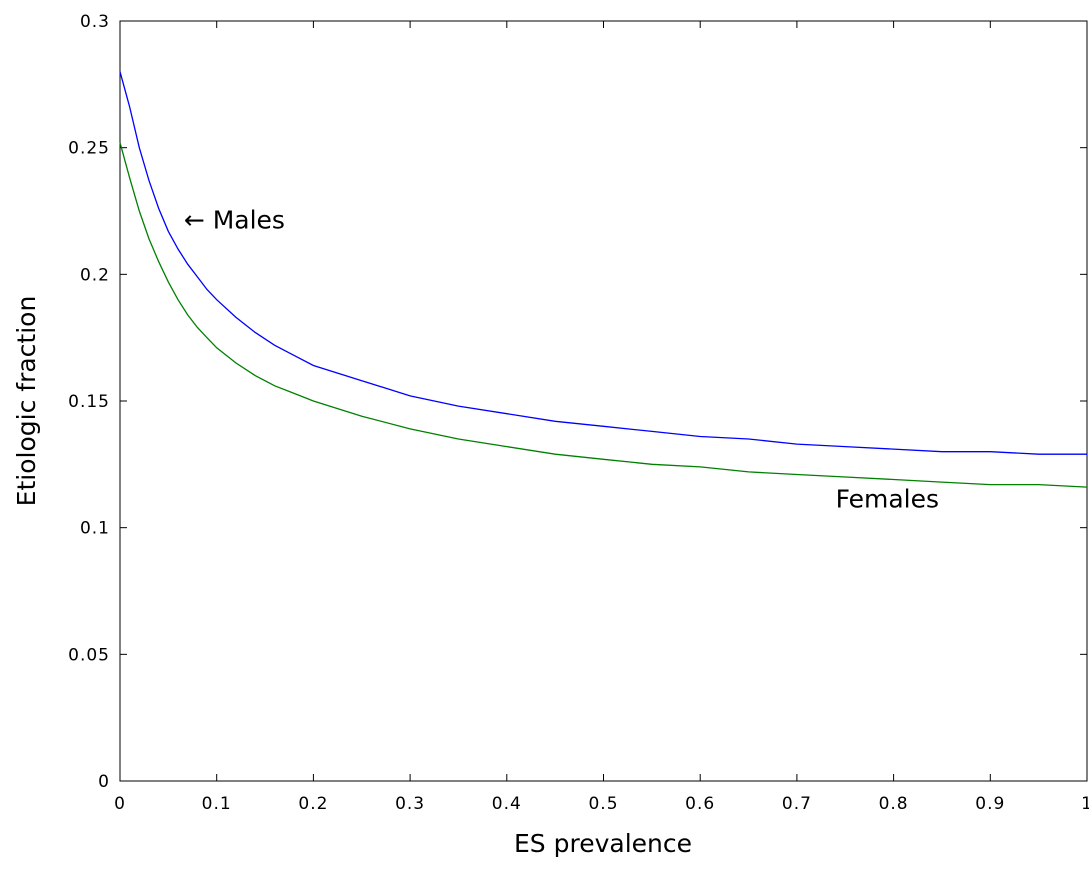 This screenshot has width=1089, height=871. I want to click on x-tick-label: 0.1, so click(217, 804).